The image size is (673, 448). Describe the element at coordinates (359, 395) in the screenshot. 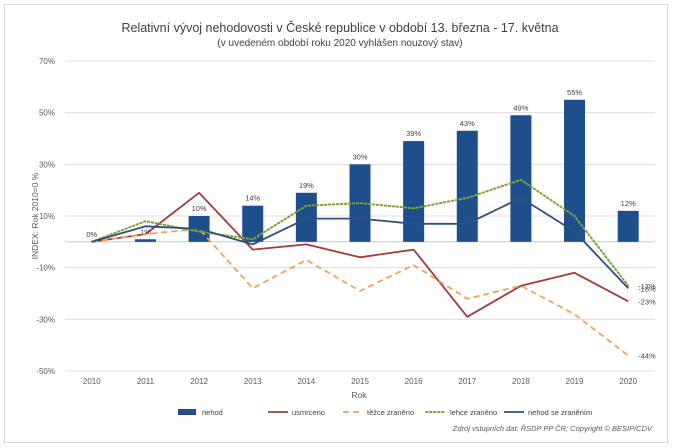

I see `x-axis-label: Rok` at that location.